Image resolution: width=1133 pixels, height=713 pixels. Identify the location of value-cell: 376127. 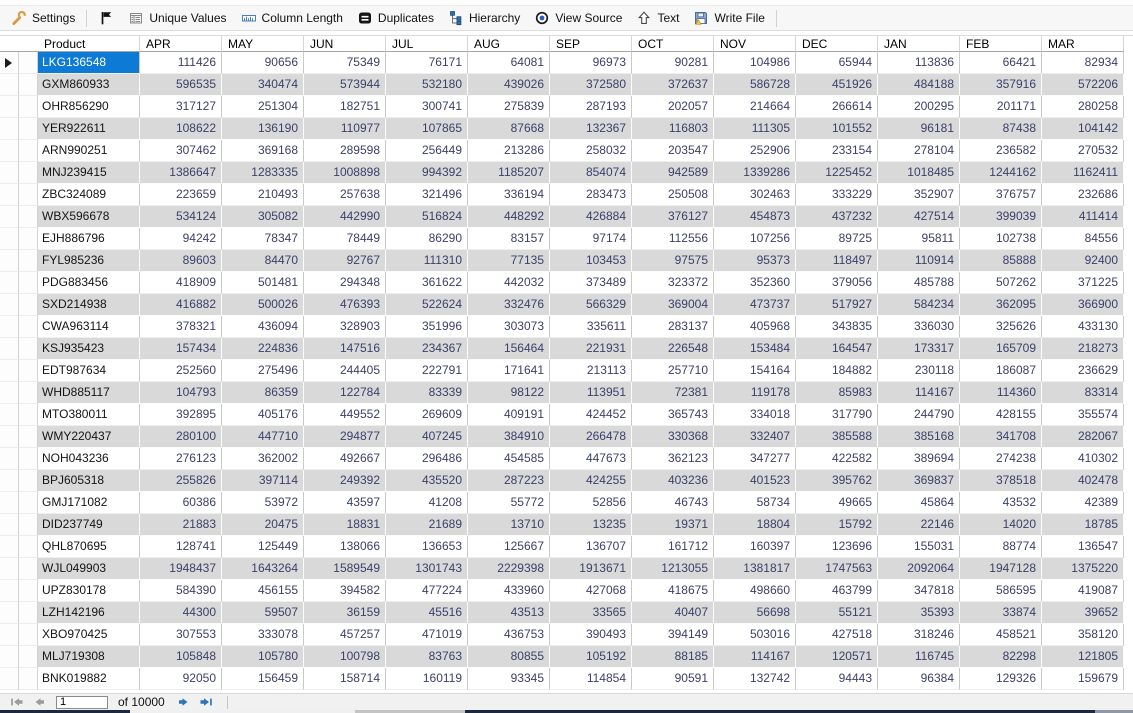
(673, 217).